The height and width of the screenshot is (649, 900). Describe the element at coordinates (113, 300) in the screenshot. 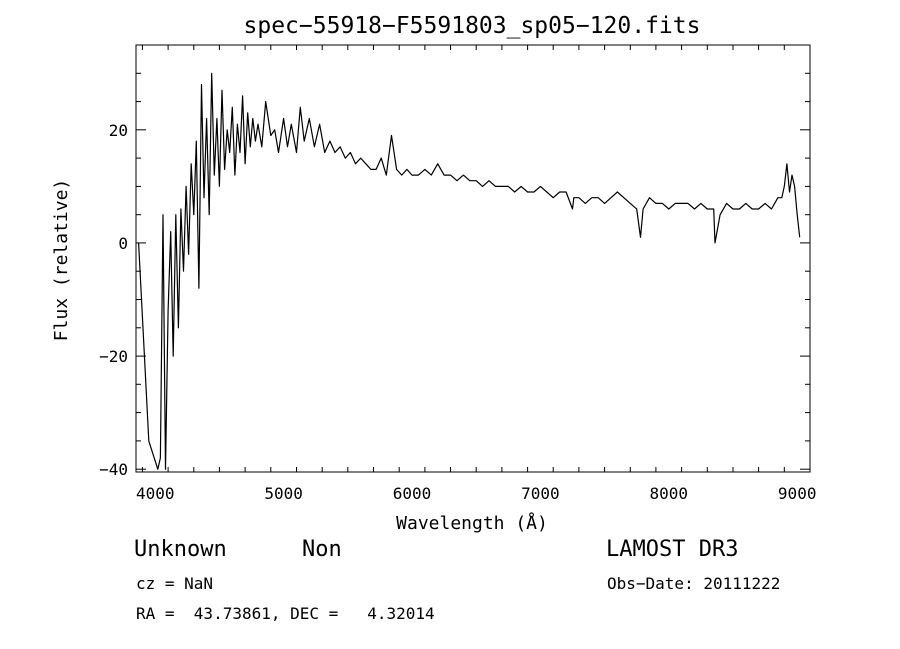

I see `y-axis-tick-labels: −40 −20 0 20` at that location.